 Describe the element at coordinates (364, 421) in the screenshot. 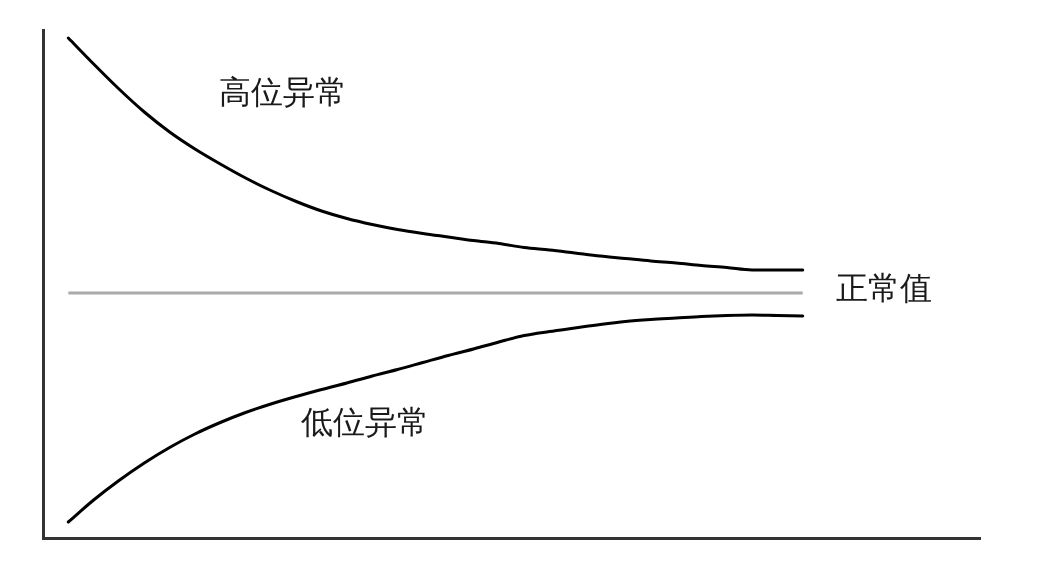

I see `series-label: 低位异常` at that location.